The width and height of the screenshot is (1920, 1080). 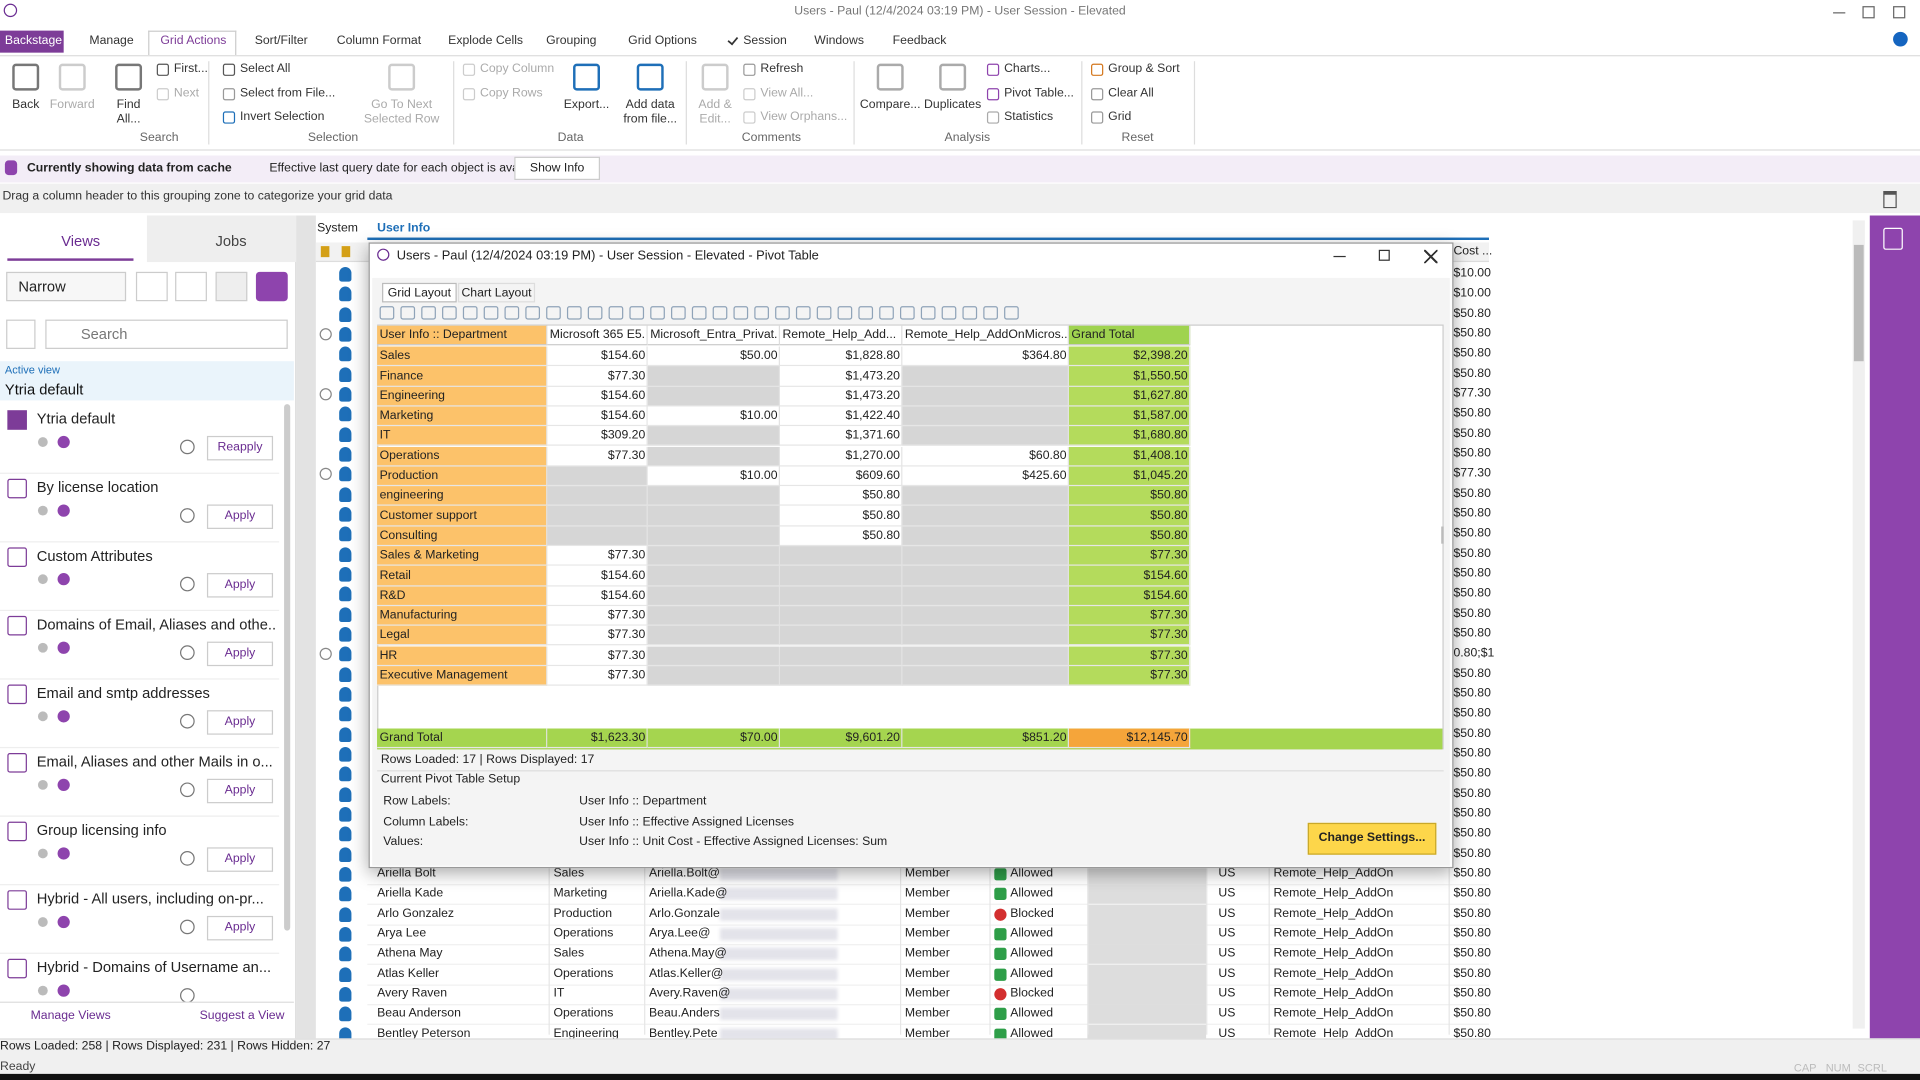 I want to click on pivot-total-value: Grand Total, so click(x=411, y=738).